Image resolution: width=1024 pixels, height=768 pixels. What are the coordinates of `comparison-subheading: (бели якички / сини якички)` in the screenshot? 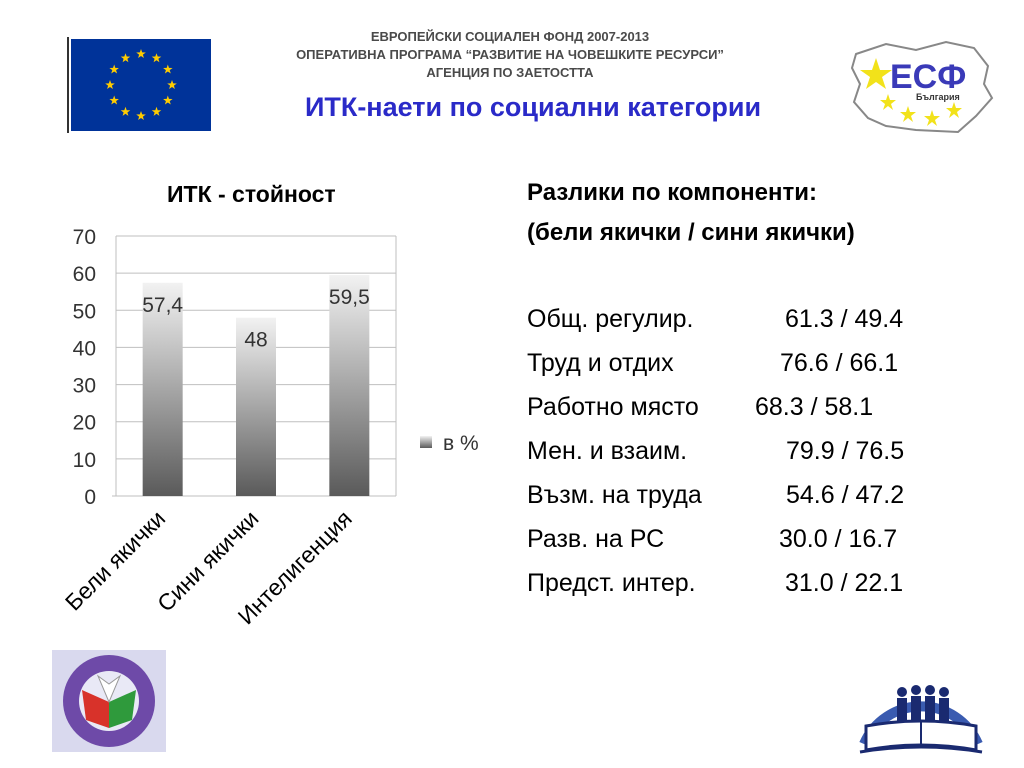 It's located at (691, 232).